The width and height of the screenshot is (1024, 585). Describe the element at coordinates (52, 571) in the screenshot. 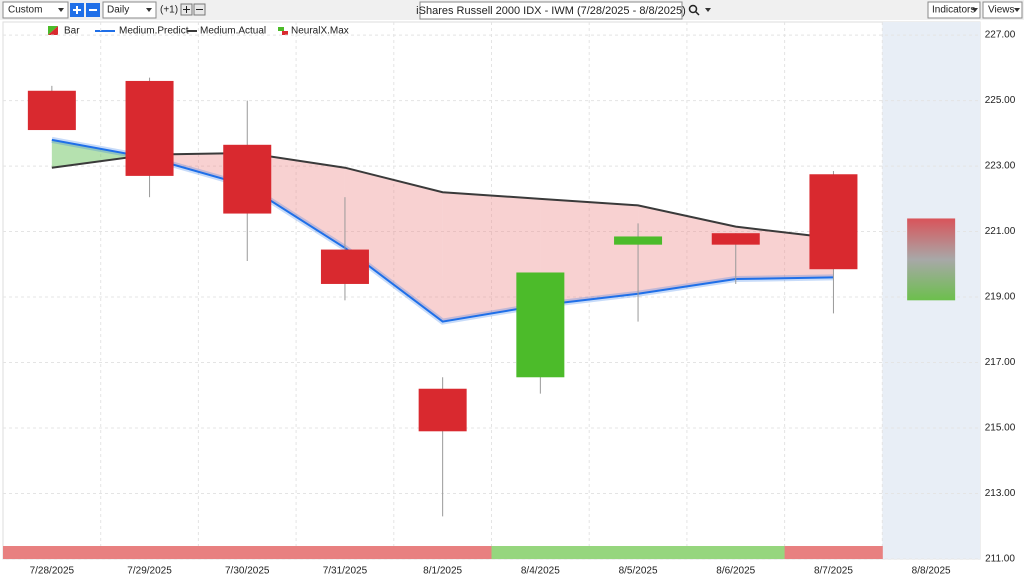

I see `x-tick-label: 7/28/2025` at that location.